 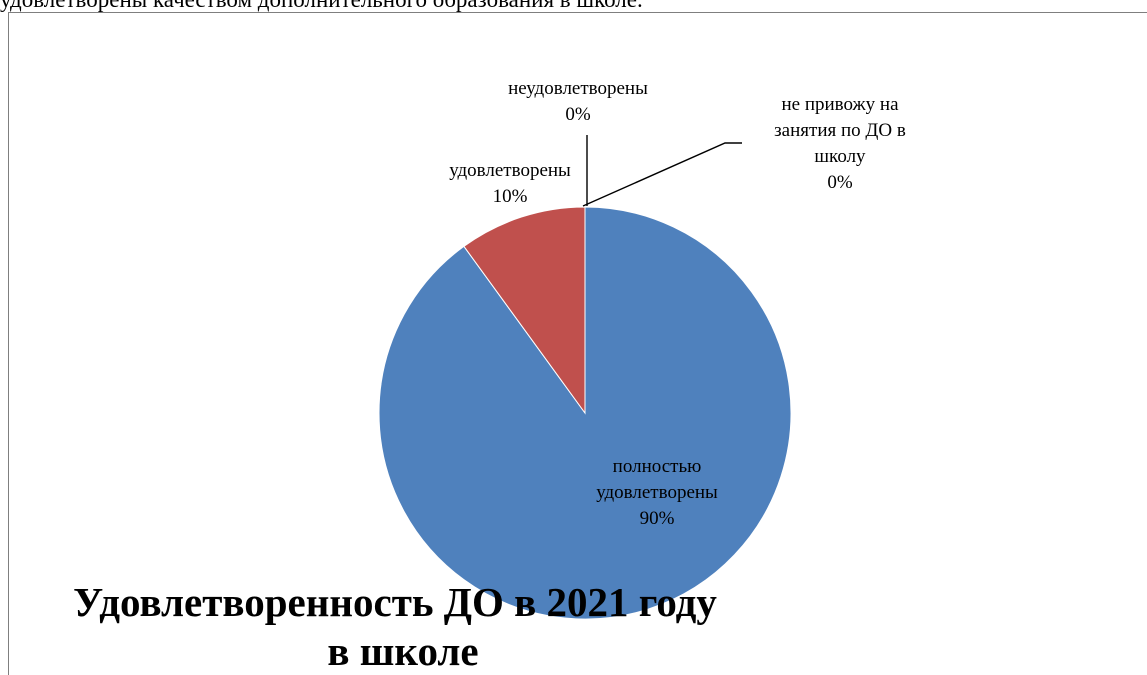 I want to click on slice-label-2-line-0: неудовлетворены, so click(x=578, y=88).